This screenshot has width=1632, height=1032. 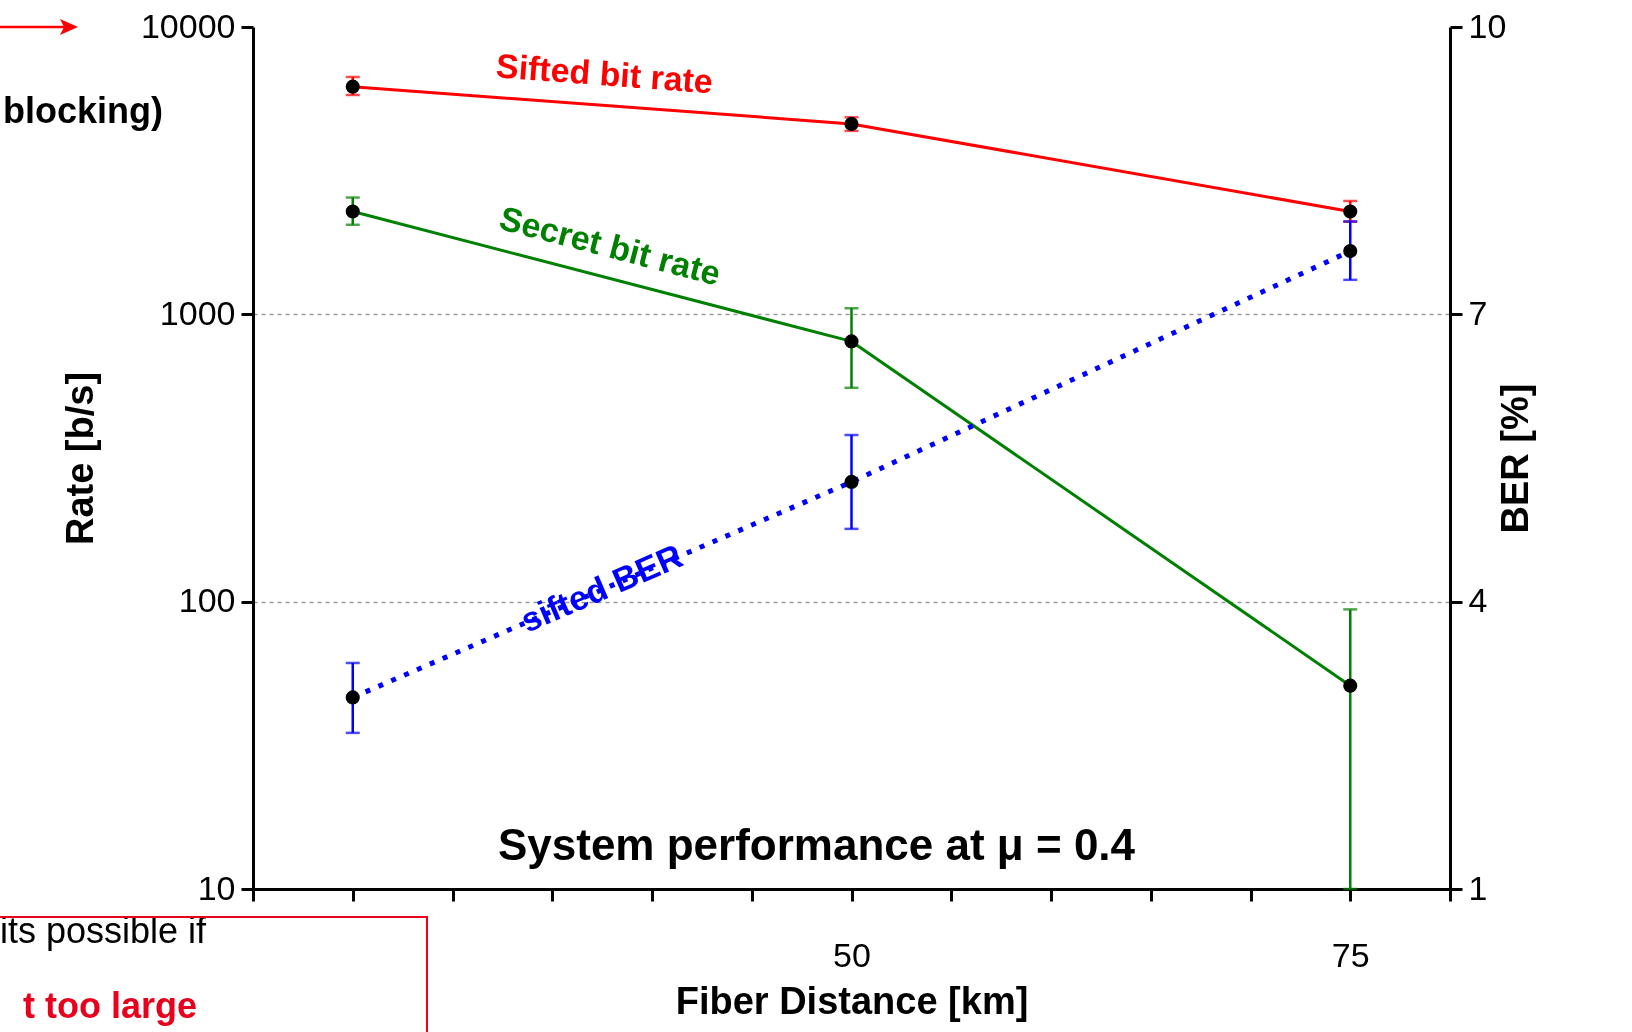 What do you see at coordinates (188, 25) in the screenshot?
I see `y-tick-label: 10000` at bounding box center [188, 25].